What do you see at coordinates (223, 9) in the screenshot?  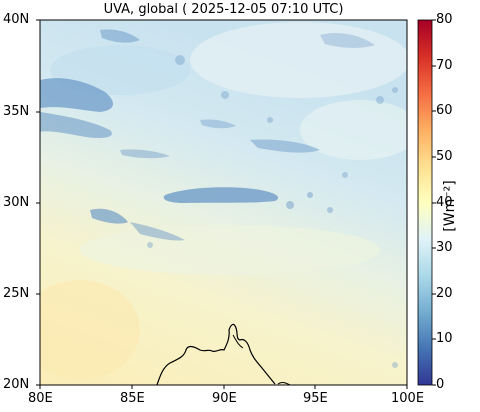 I see `map-title: UVA, global ( 2025-12-05 07:10 UTC)` at bounding box center [223, 9].